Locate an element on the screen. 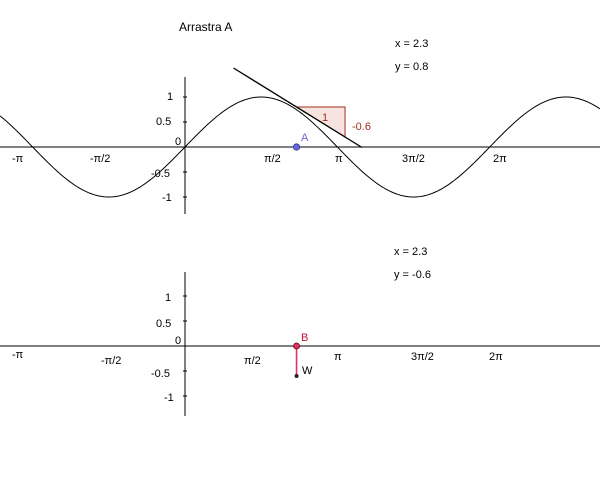 The width and height of the screenshot is (600, 500). bottom-x-tick-neg-pi: -π is located at coordinates (18, 355).